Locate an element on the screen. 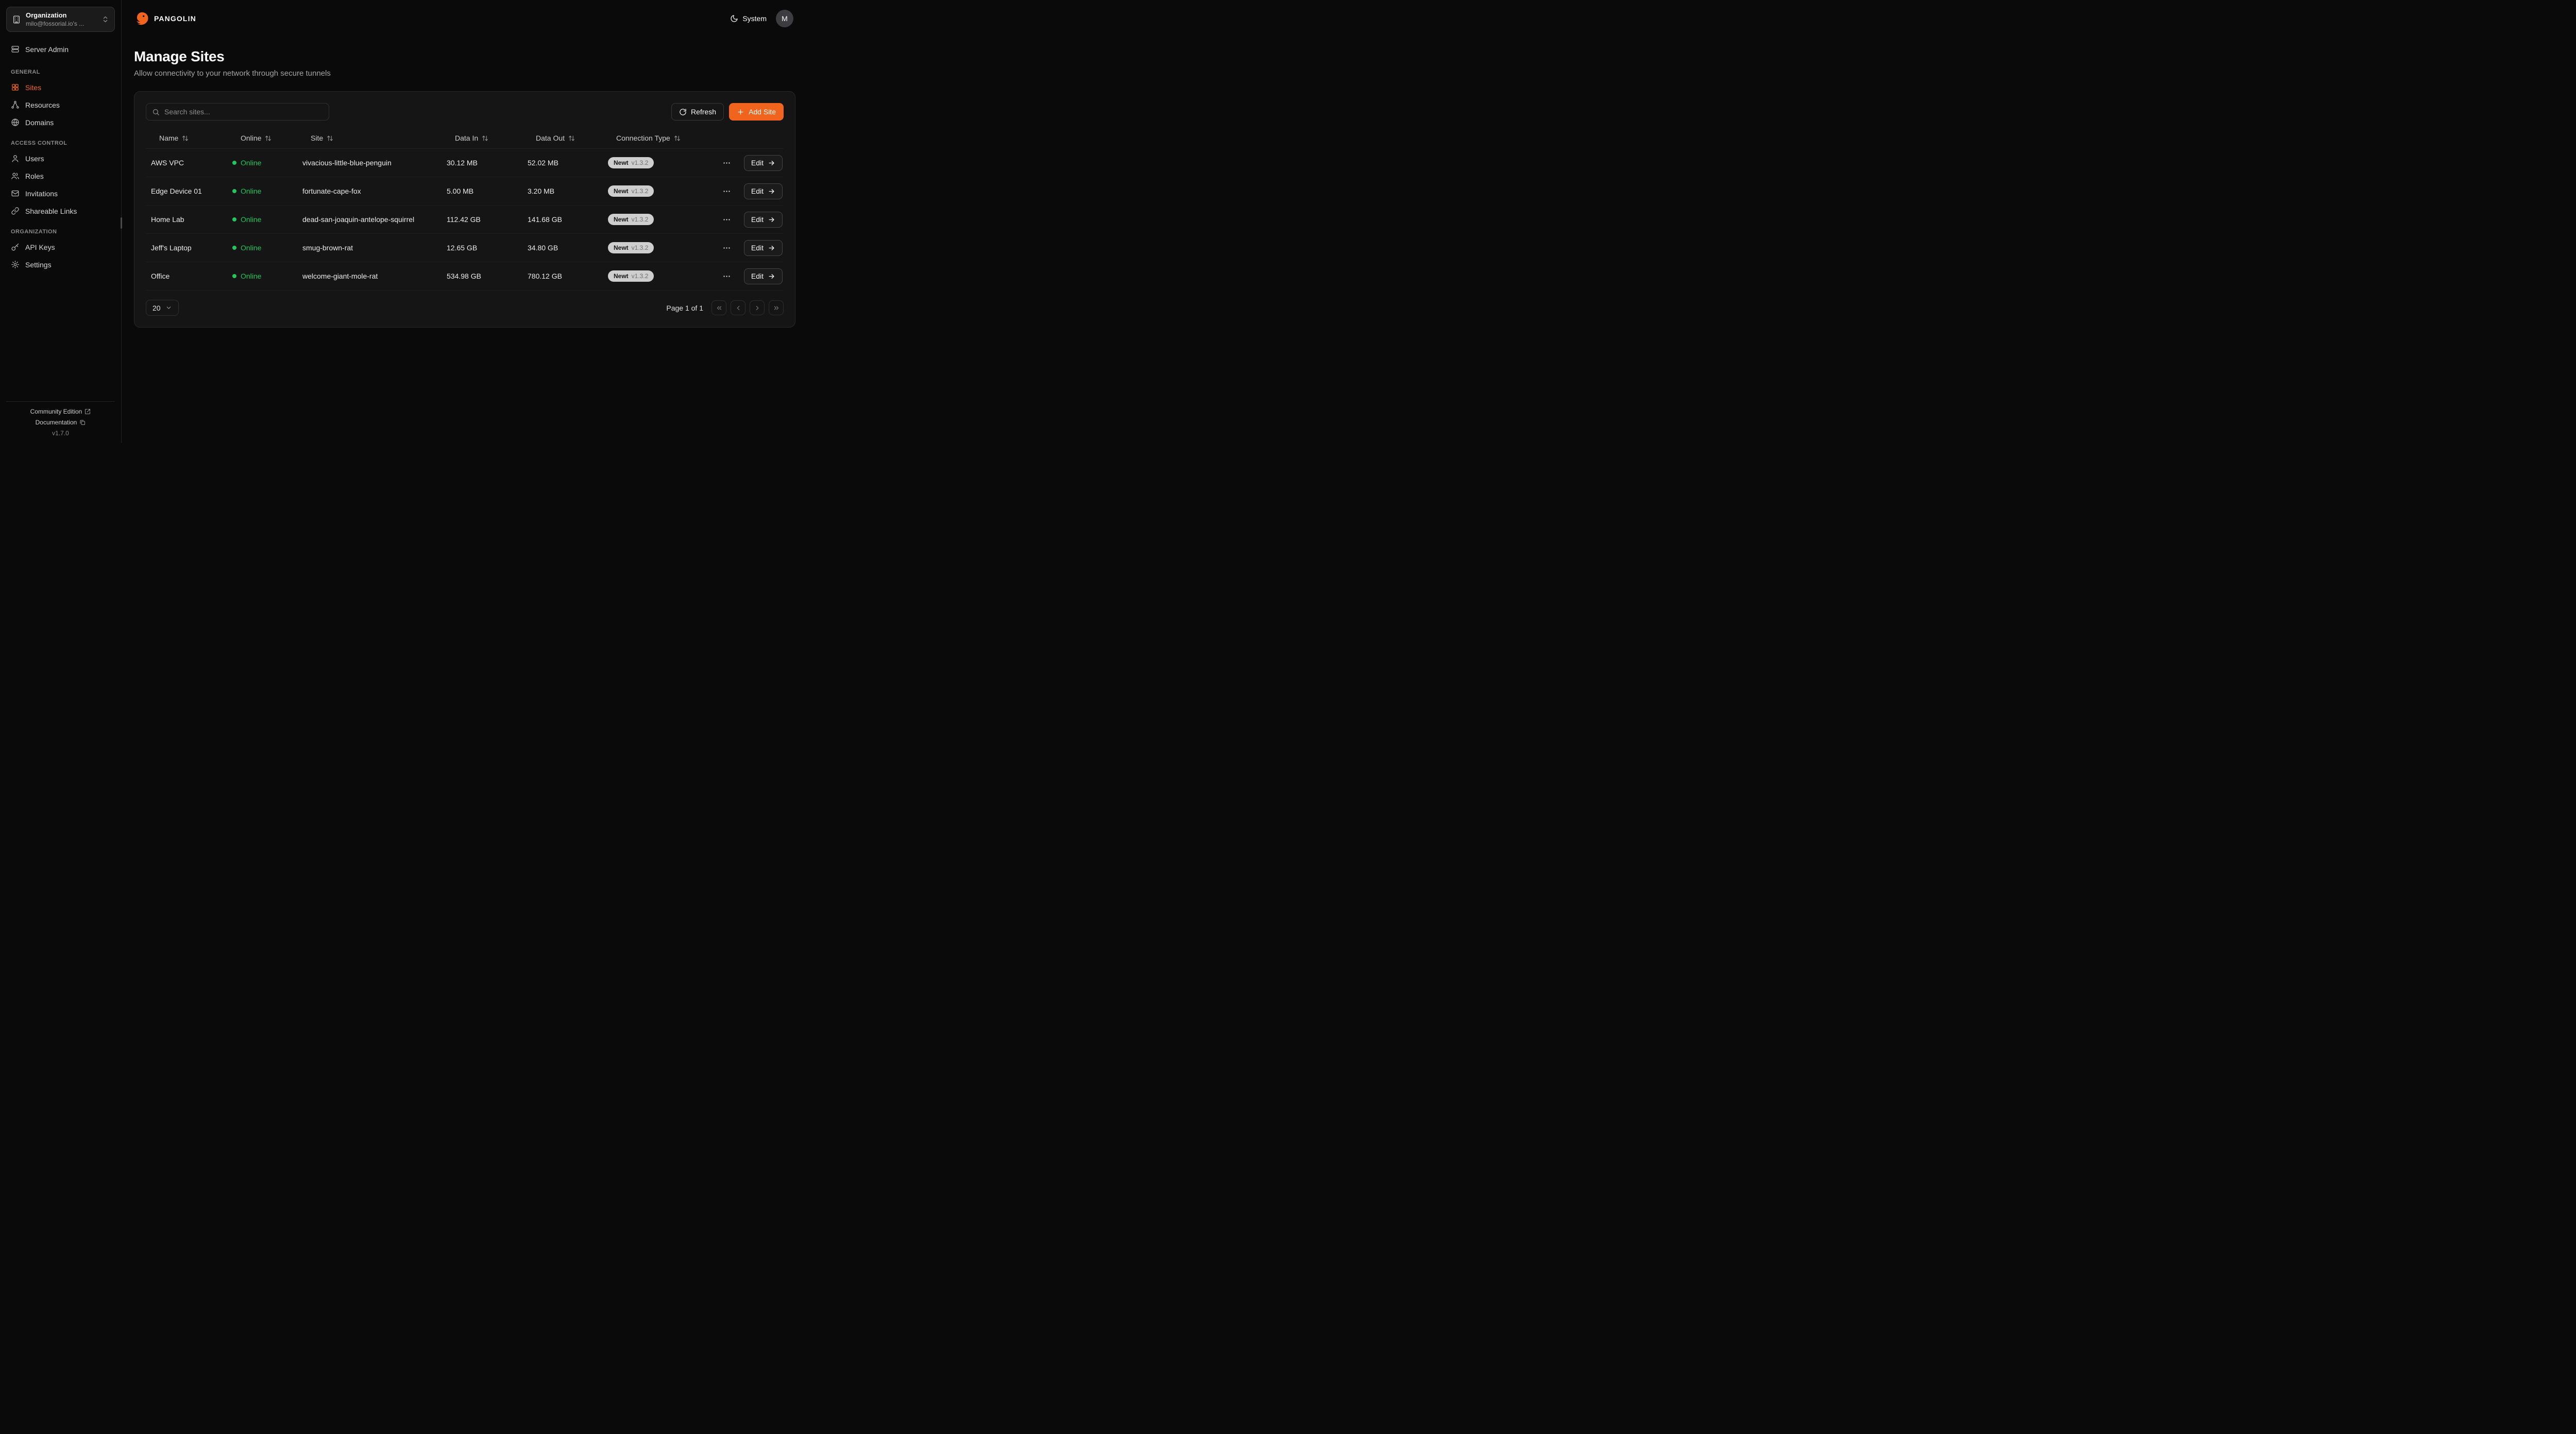 The height and width of the screenshot is (1434, 2576). site-slug: welcome-giant-mole-rat is located at coordinates (340, 276).